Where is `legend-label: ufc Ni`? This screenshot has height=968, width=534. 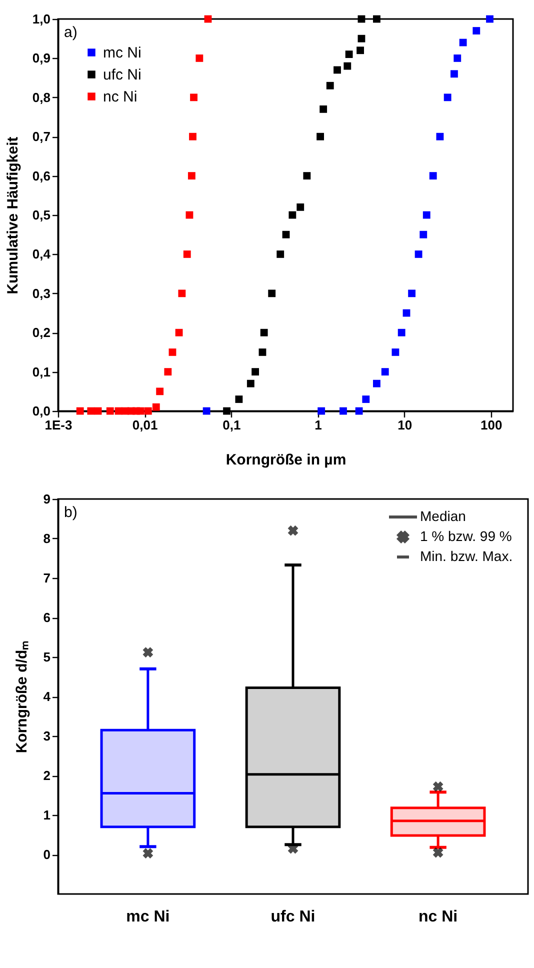
legend-label: ufc Ni is located at coordinates (122, 75).